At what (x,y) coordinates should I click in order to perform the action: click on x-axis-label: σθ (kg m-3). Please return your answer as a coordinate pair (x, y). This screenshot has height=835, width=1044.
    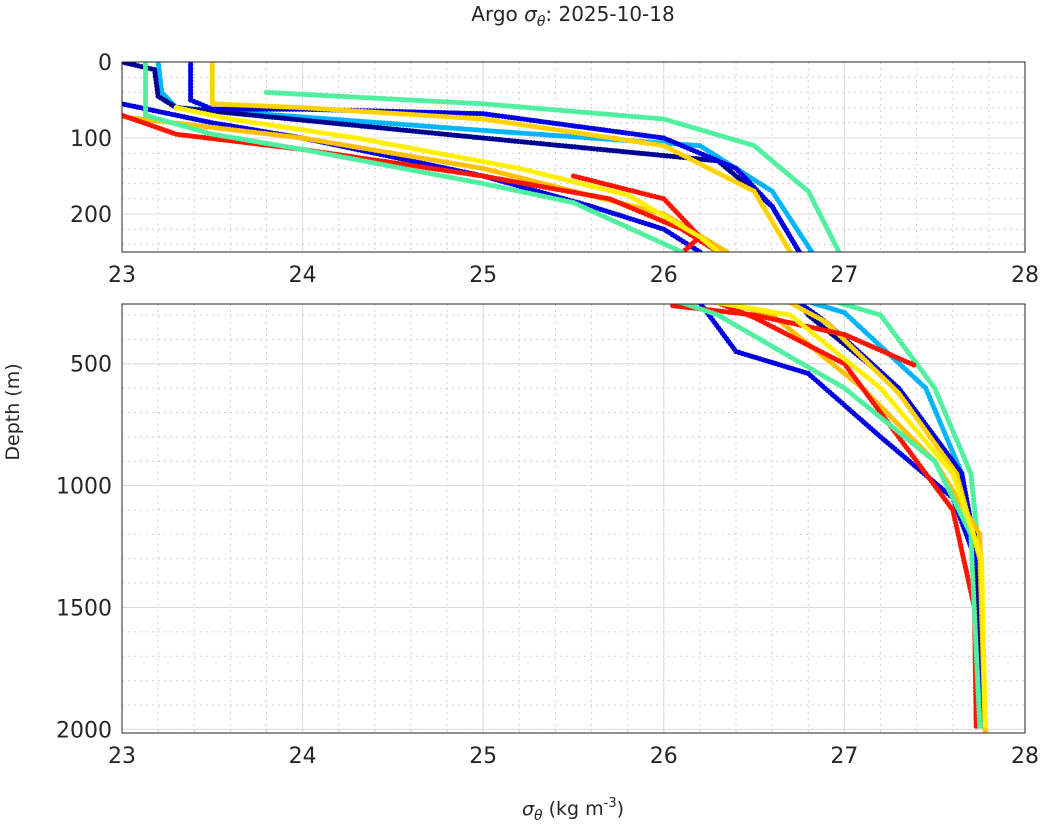
    Looking at the image, I should click on (573, 810).